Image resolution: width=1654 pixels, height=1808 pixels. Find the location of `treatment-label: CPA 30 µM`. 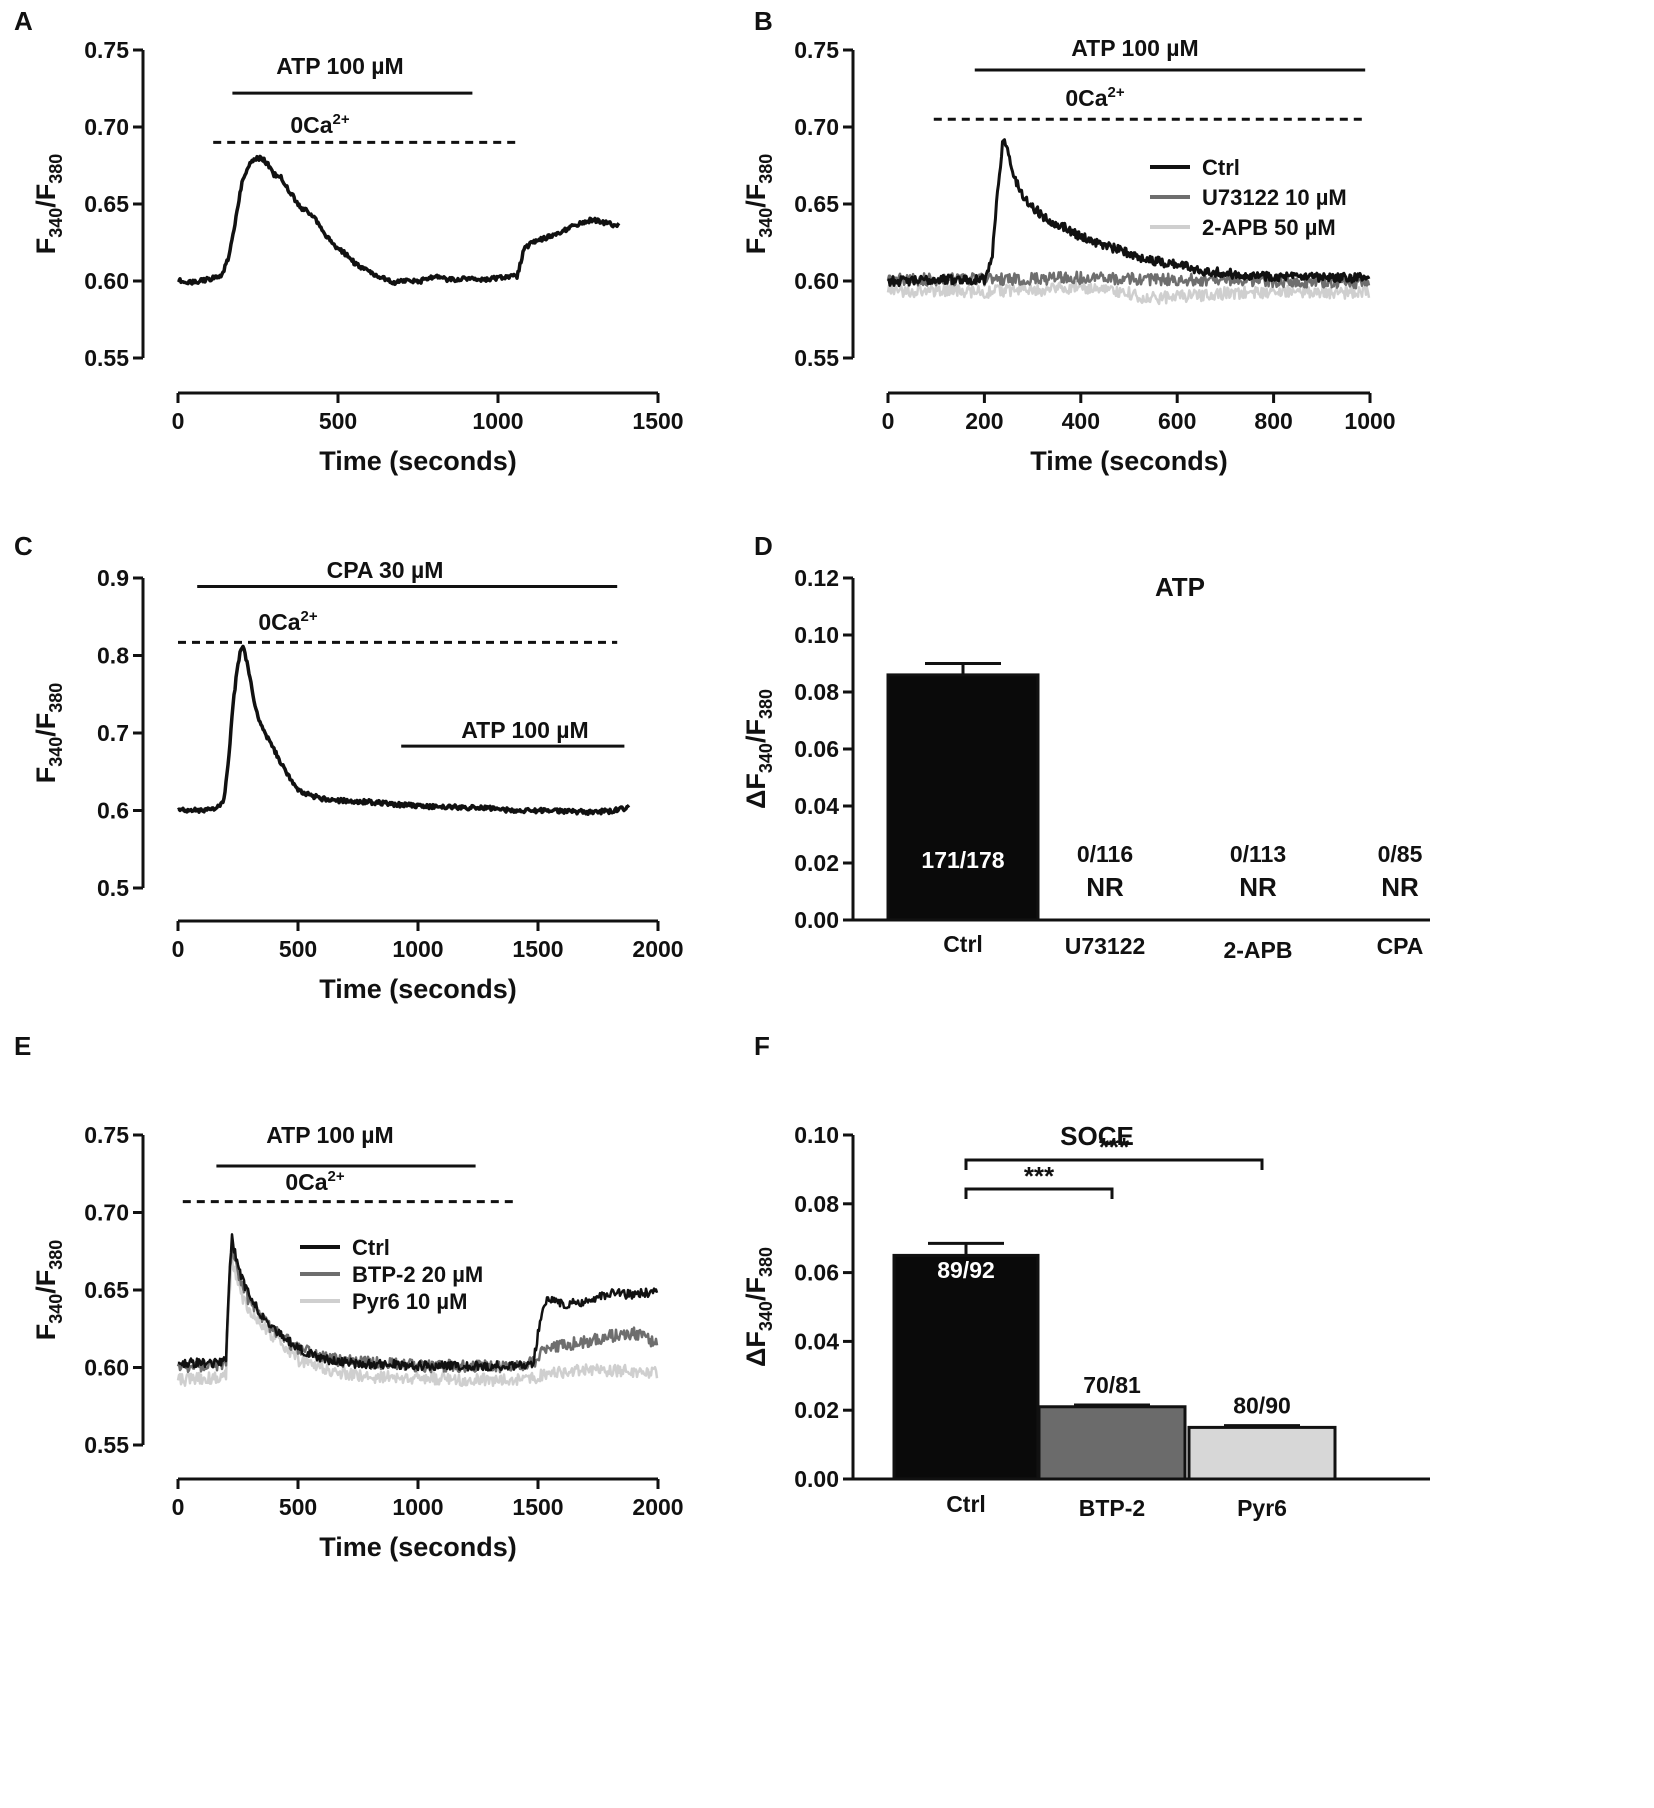

treatment-label: CPA 30 µM is located at coordinates (385, 570).